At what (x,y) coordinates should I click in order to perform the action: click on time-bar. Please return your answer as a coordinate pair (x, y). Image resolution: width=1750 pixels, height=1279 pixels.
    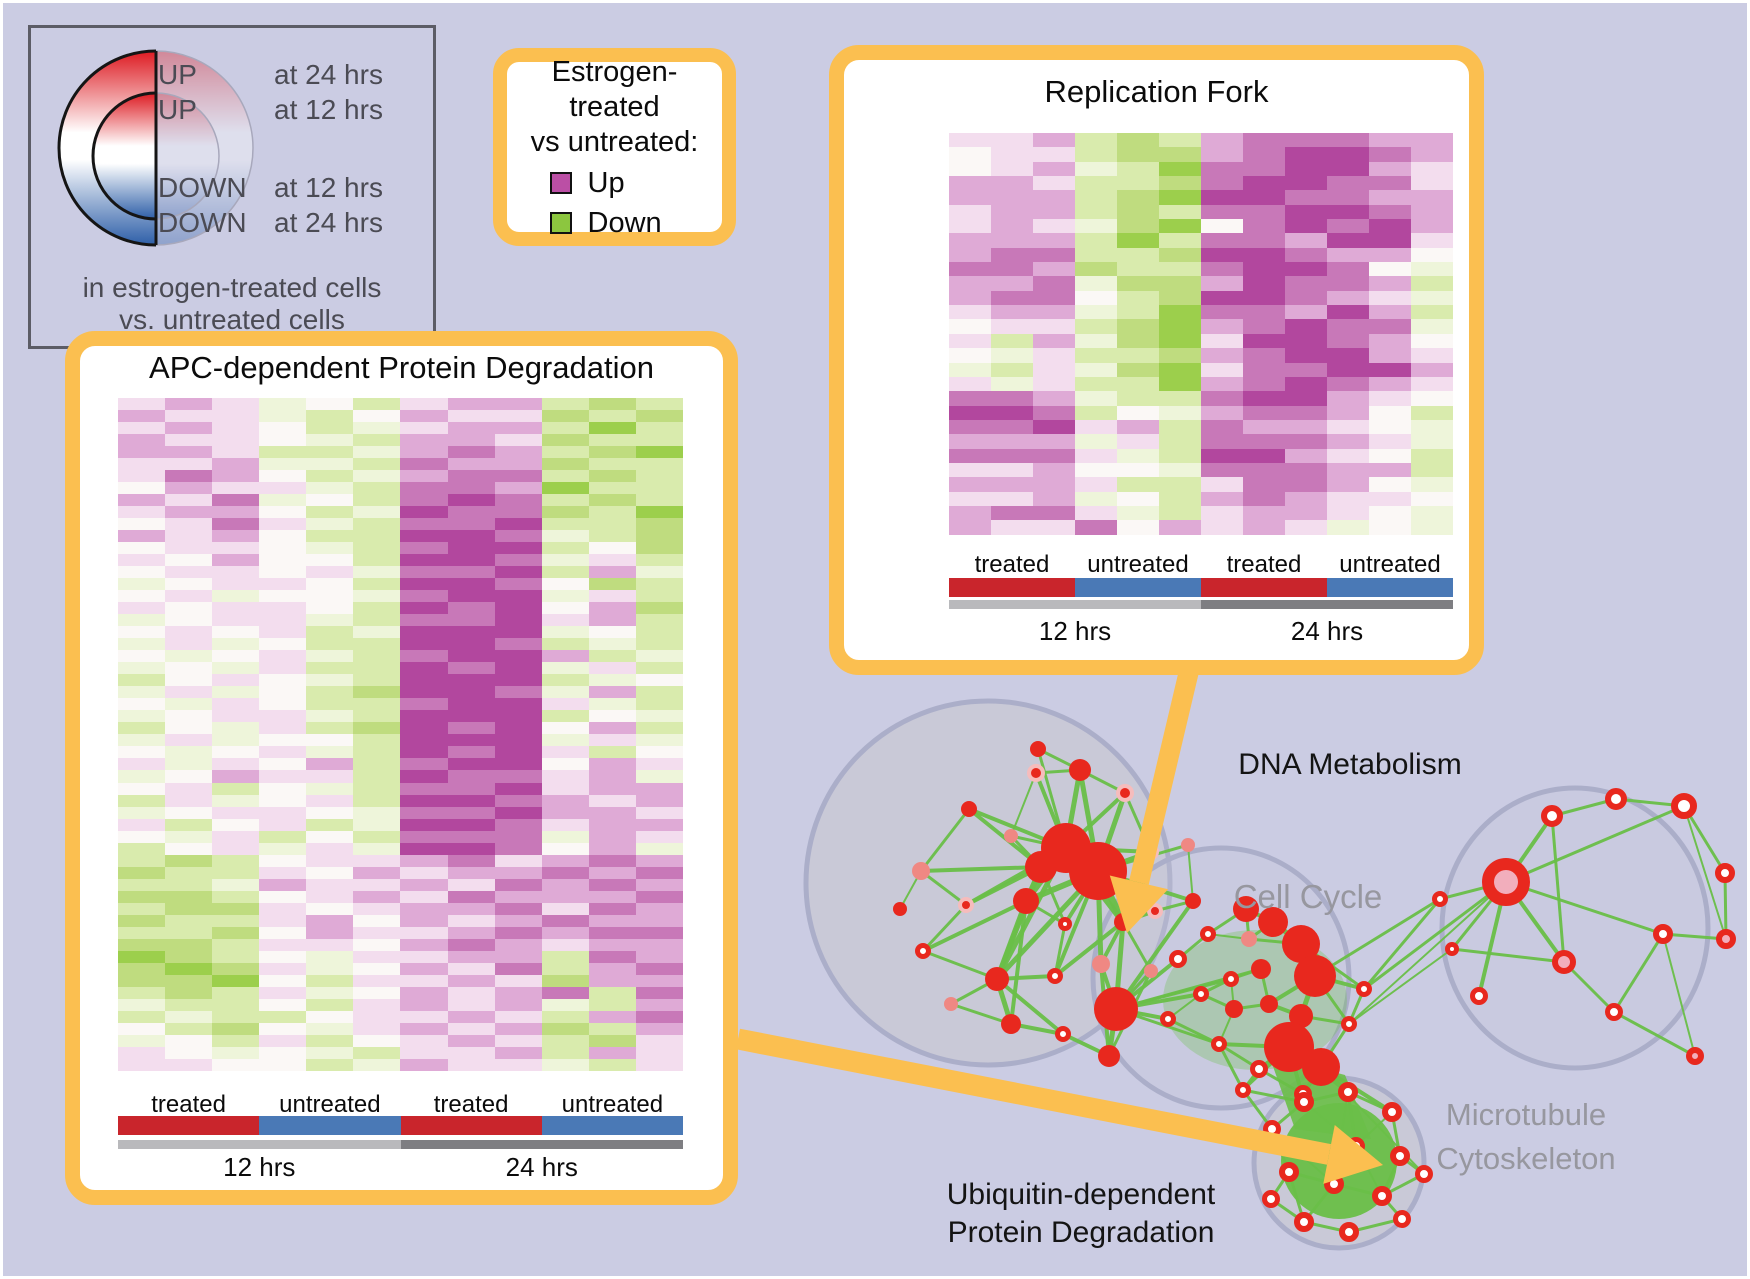
    Looking at the image, I should click on (1327, 604).